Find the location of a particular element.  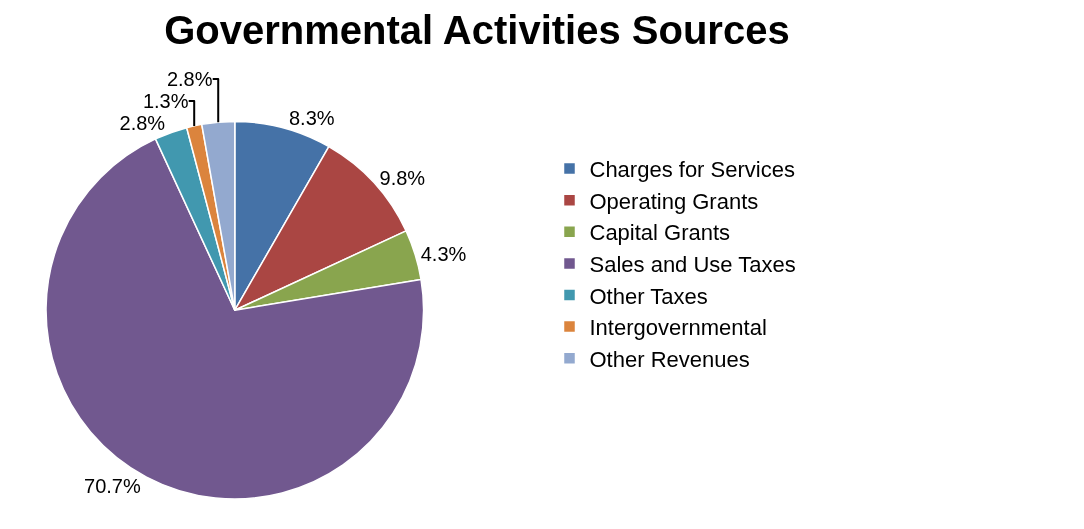

legend-label: Other Taxes is located at coordinates (648, 296).